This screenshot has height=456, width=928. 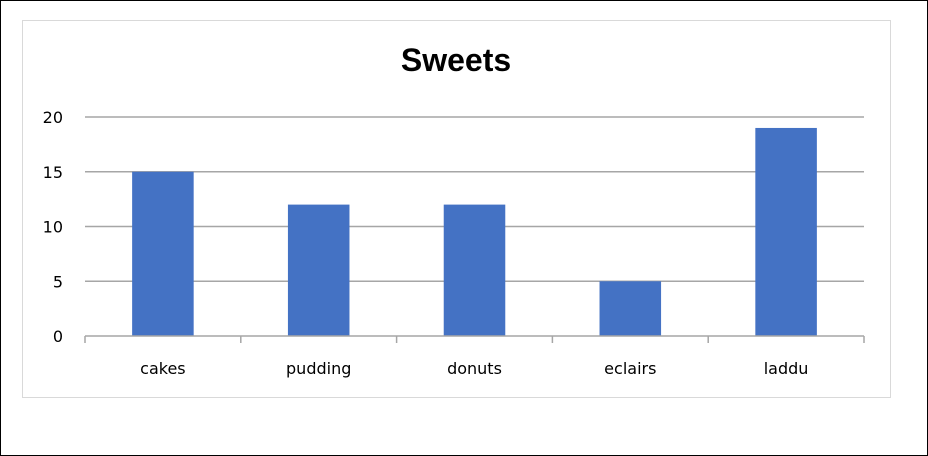 I want to click on chart-title: Sweets, so click(x=456, y=60).